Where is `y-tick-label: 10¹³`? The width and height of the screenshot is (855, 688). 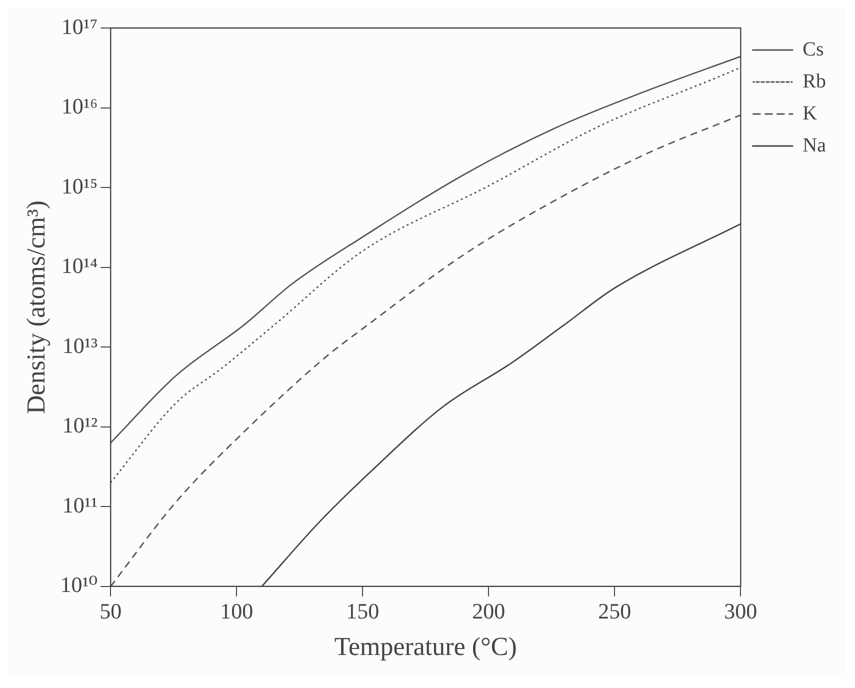
y-tick-label: 10¹³ is located at coordinates (80, 345).